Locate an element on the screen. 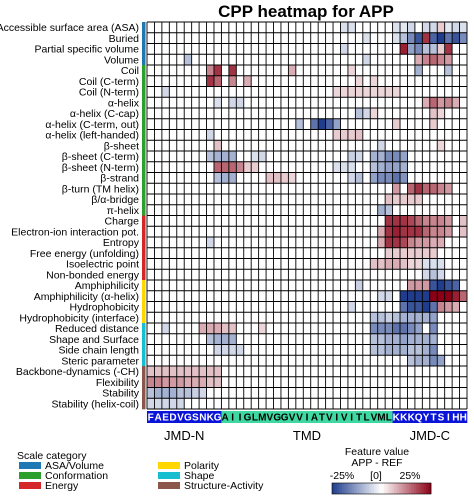 The height and width of the screenshot is (500, 474). residue-letter: G is located at coordinates (188, 418).